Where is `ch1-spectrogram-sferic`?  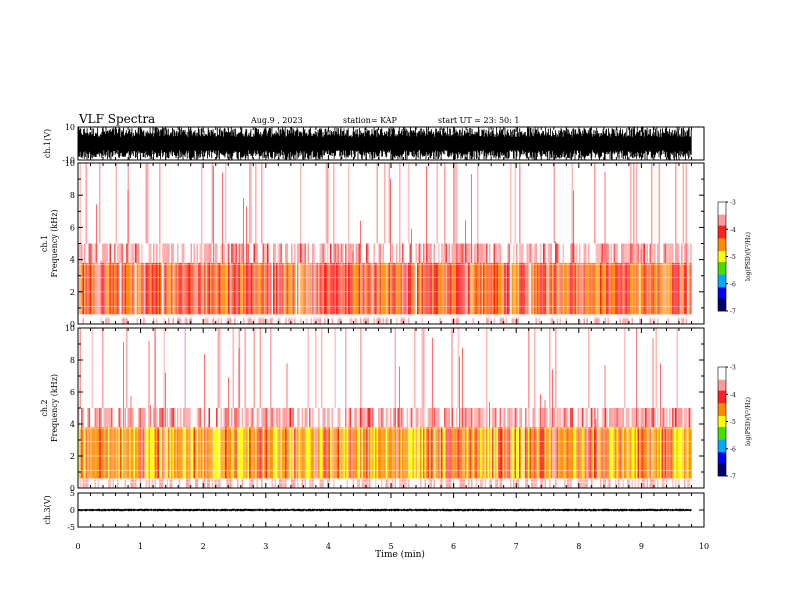 ch1-spectrogram-sferic is located at coordinates (555, 251).